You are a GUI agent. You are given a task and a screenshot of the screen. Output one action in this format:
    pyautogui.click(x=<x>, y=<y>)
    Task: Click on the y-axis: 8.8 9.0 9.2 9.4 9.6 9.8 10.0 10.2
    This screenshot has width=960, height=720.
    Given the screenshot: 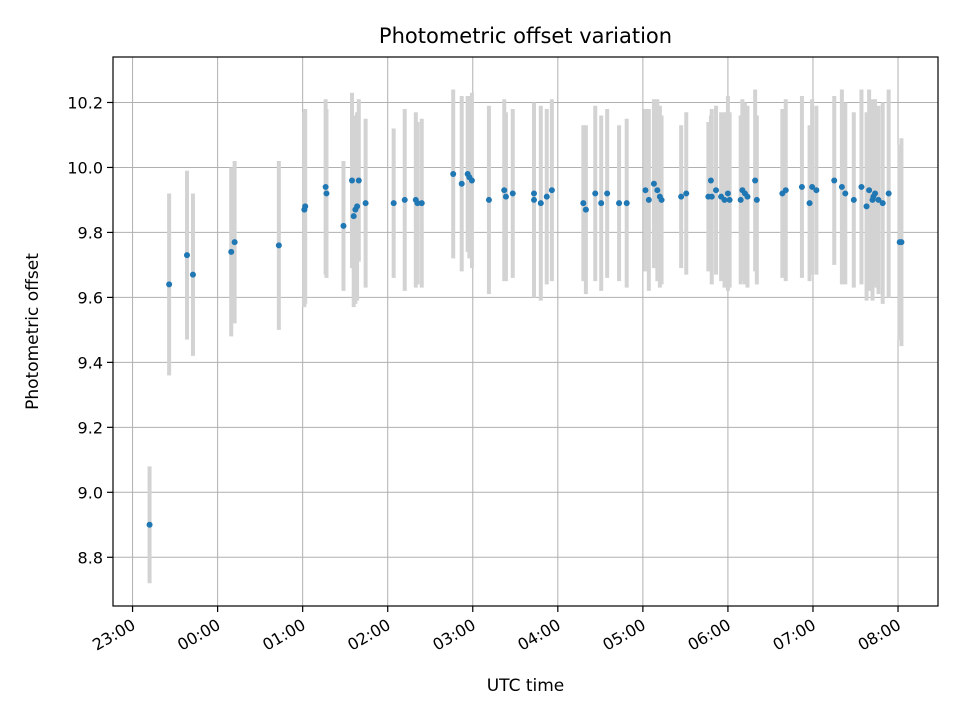 What is the action you would take?
    pyautogui.click(x=90, y=330)
    